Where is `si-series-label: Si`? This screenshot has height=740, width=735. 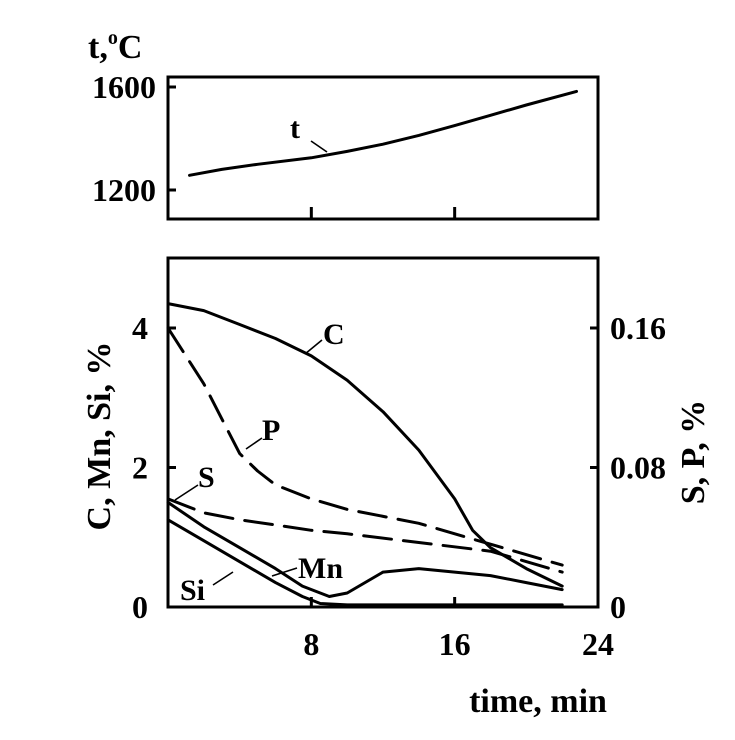
si-series-label: Si is located at coordinates (192, 590).